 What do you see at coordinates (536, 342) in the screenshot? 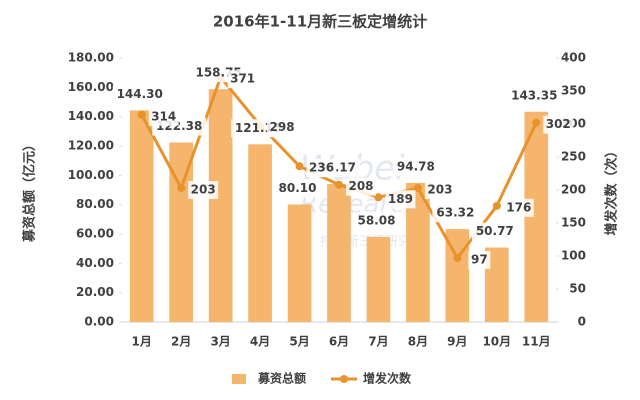
I see `x-tick-label: 11月` at bounding box center [536, 342].